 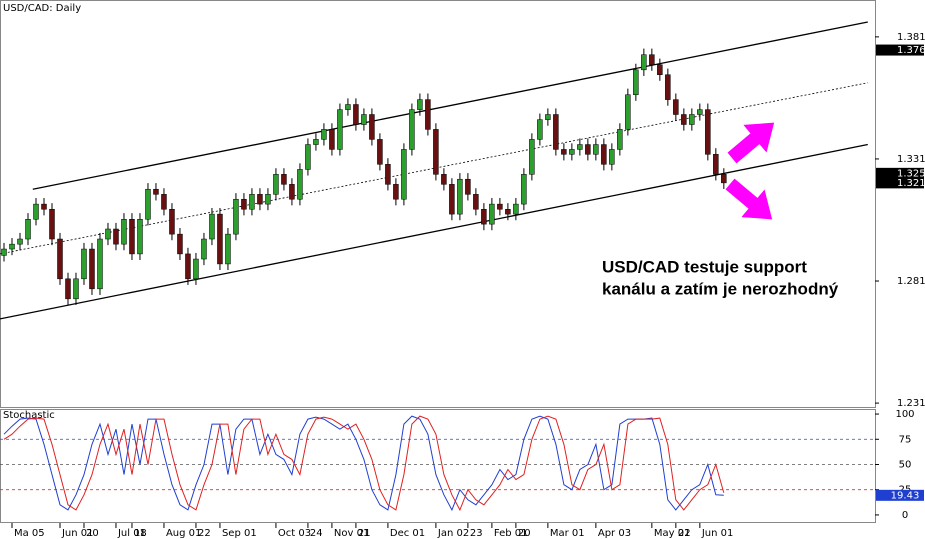 I want to click on indicator-title: Stochastic, so click(x=29, y=415).